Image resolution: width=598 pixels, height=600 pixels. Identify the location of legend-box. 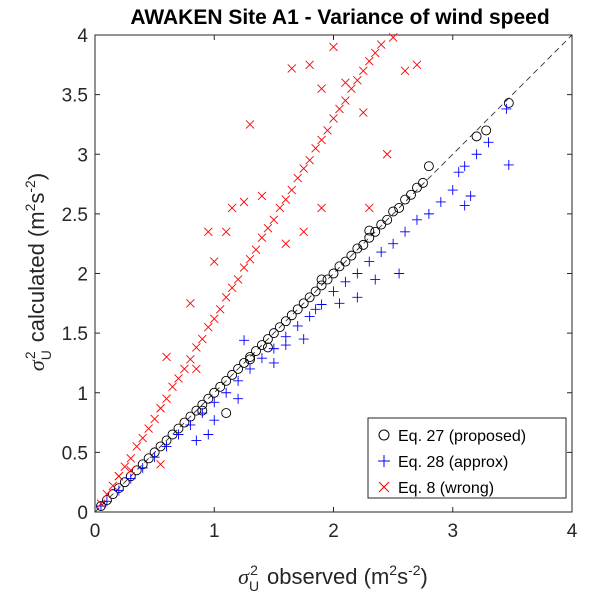
(467, 458).